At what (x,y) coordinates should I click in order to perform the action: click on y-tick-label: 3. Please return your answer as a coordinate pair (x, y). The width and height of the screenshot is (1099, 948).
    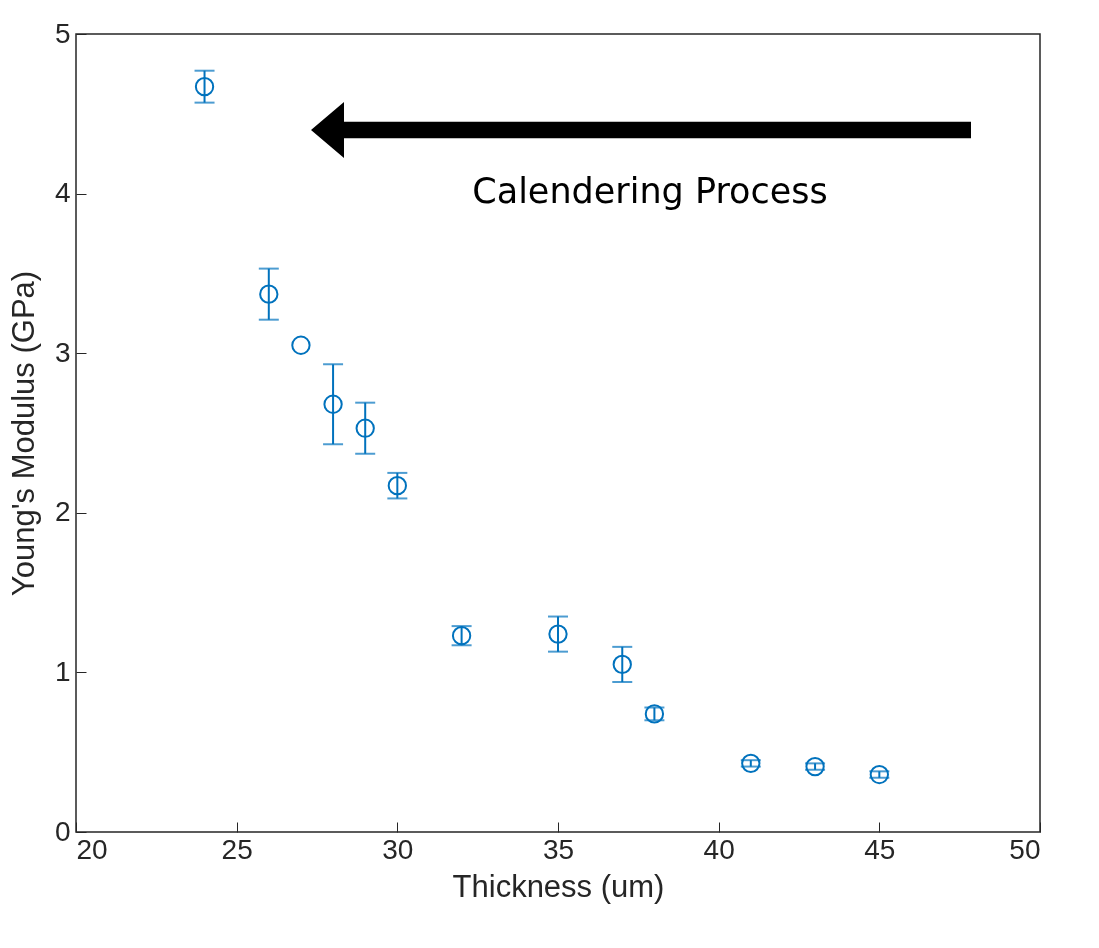
    Looking at the image, I should click on (62, 352).